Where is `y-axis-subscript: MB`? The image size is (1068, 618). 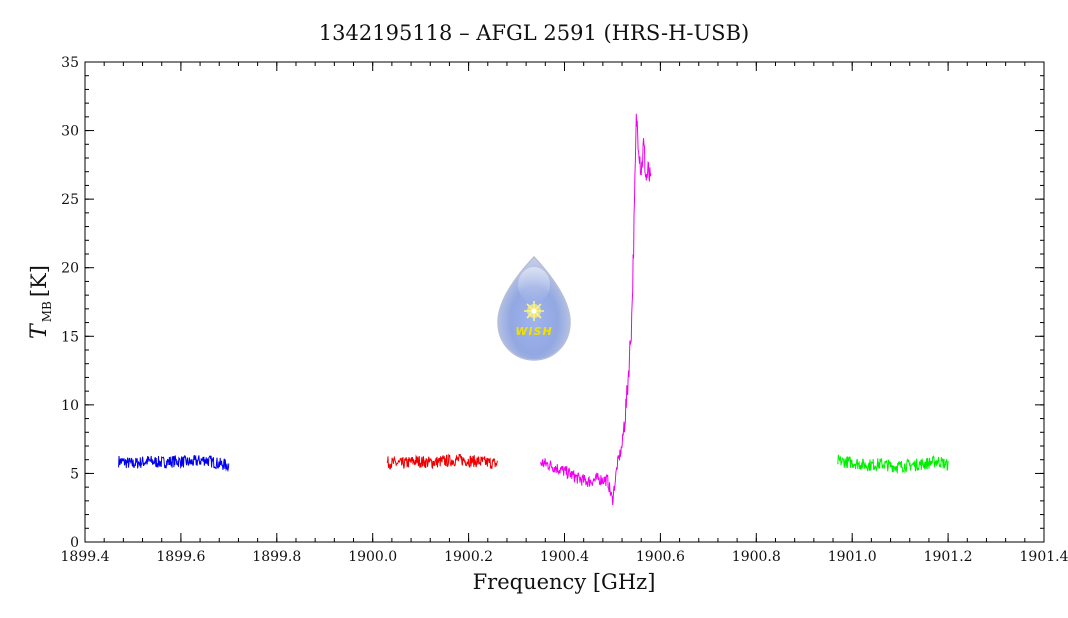
y-axis-subscript: MB is located at coordinates (47, 311).